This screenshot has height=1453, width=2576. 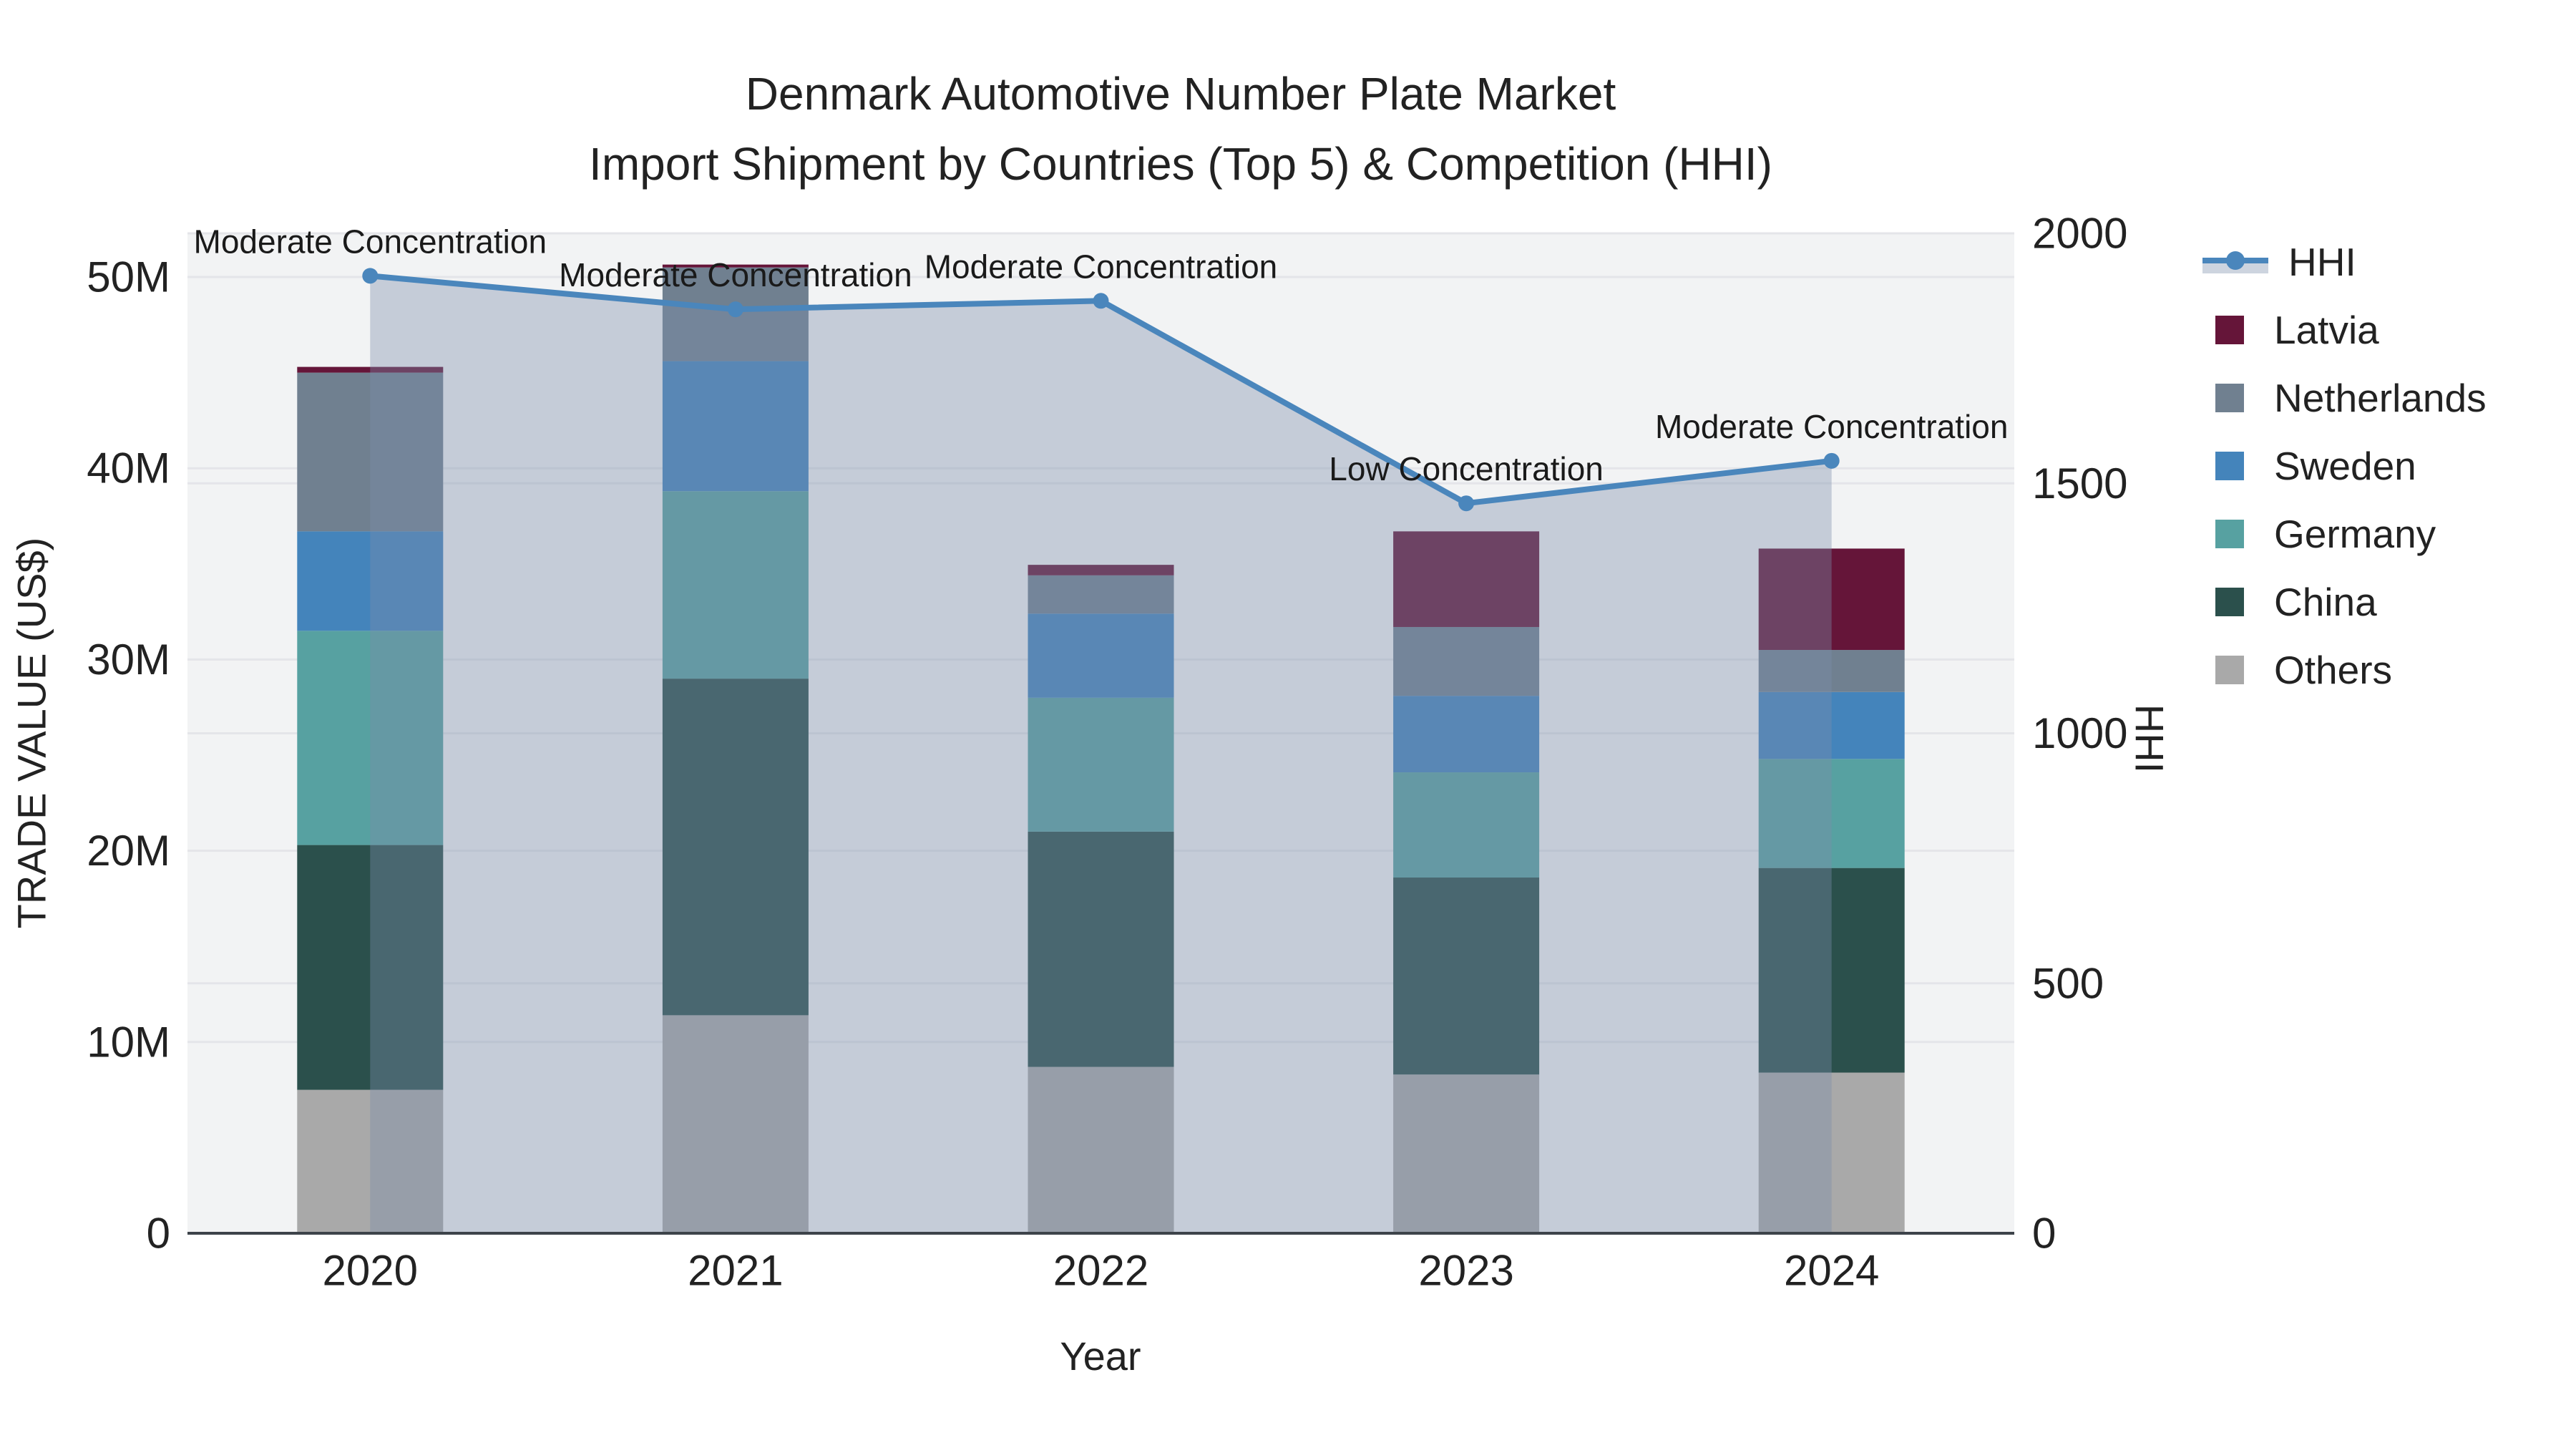 I want to click on legend-item-others: Others, so click(x=2351, y=670).